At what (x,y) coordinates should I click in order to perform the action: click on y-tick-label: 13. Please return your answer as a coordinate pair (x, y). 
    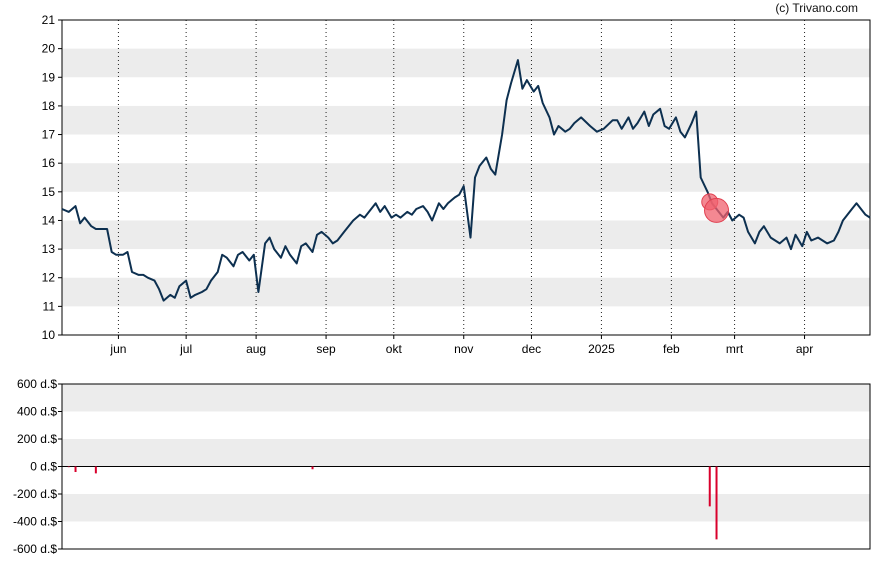
    Looking at the image, I should click on (49, 249).